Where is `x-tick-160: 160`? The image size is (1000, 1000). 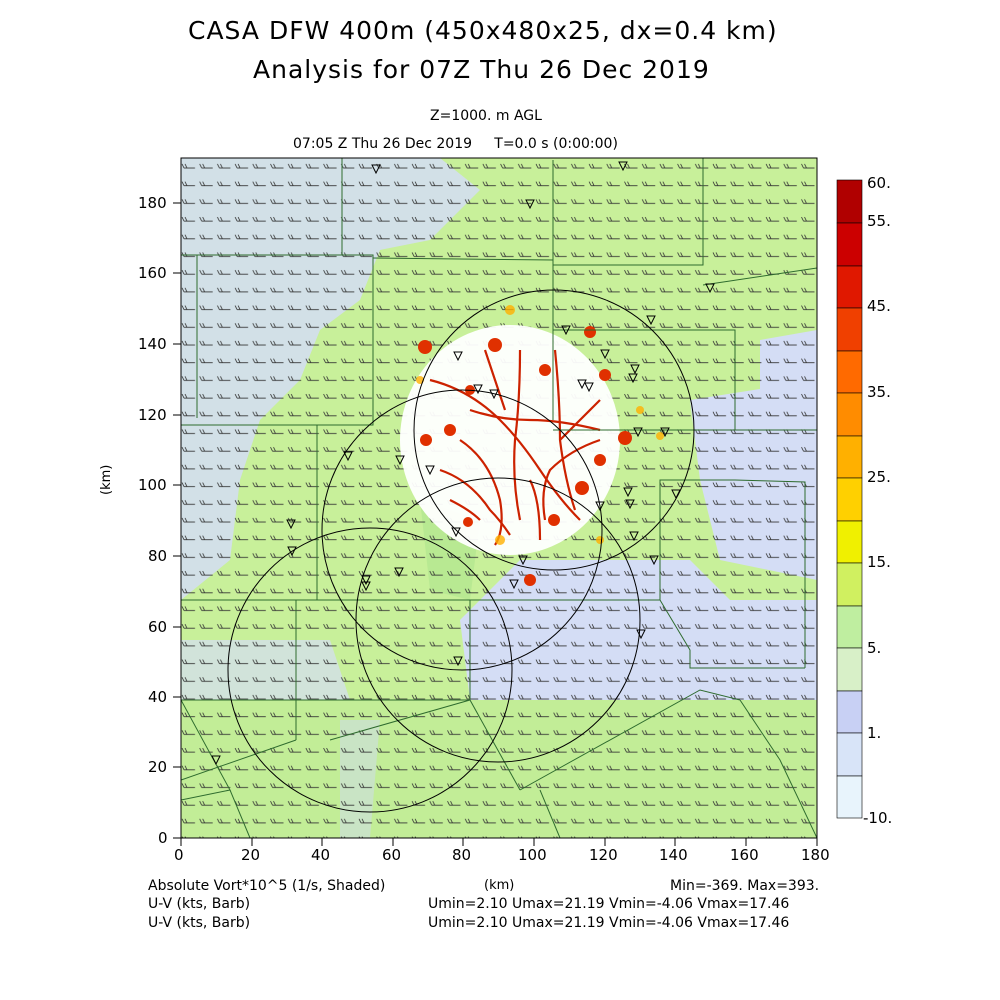 x-tick-160: 160 is located at coordinates (744, 855).